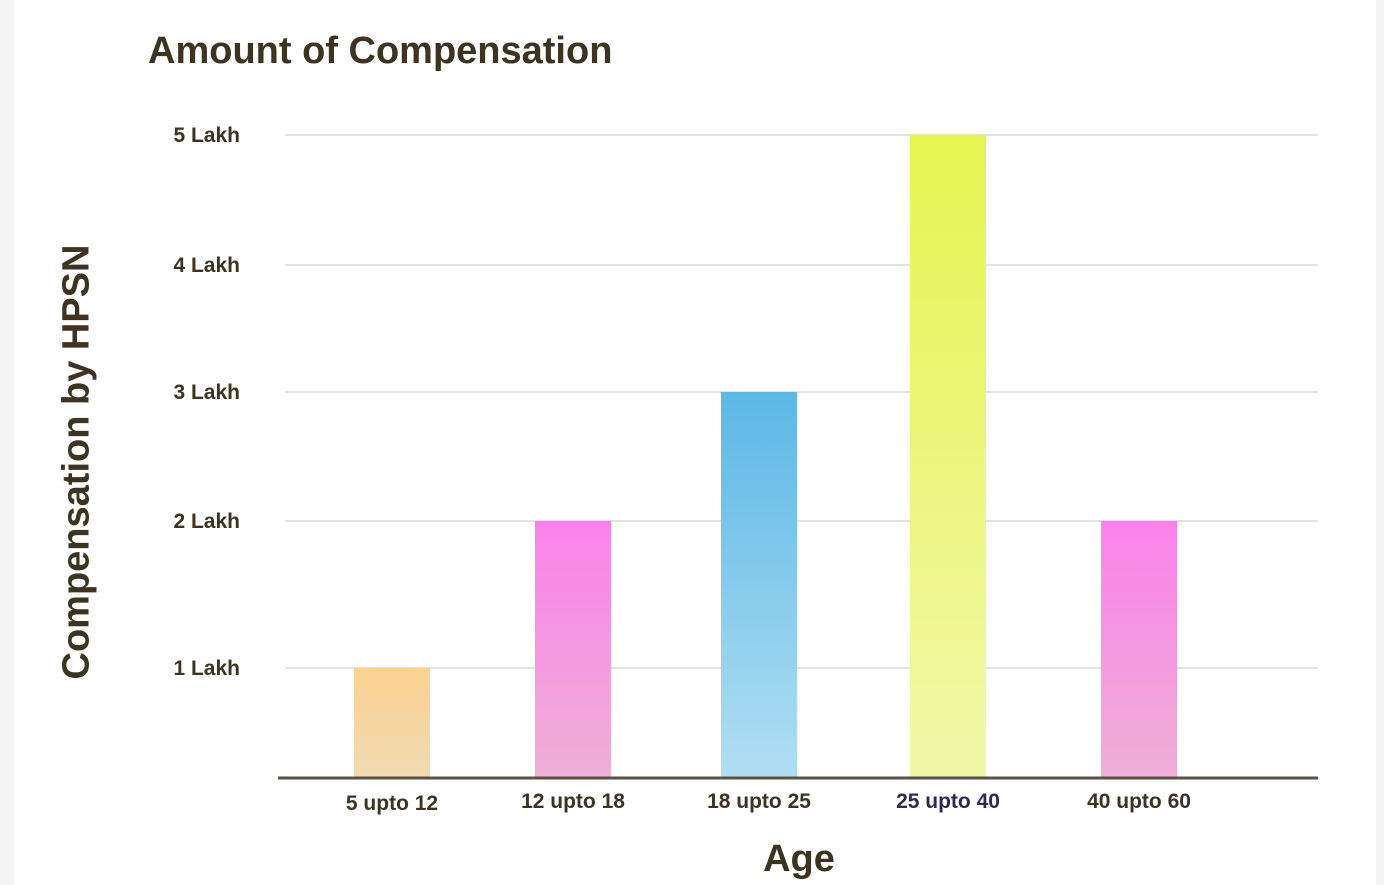 The height and width of the screenshot is (885, 1384). I want to click on chart-title: Amount of Compensation, so click(380, 51).